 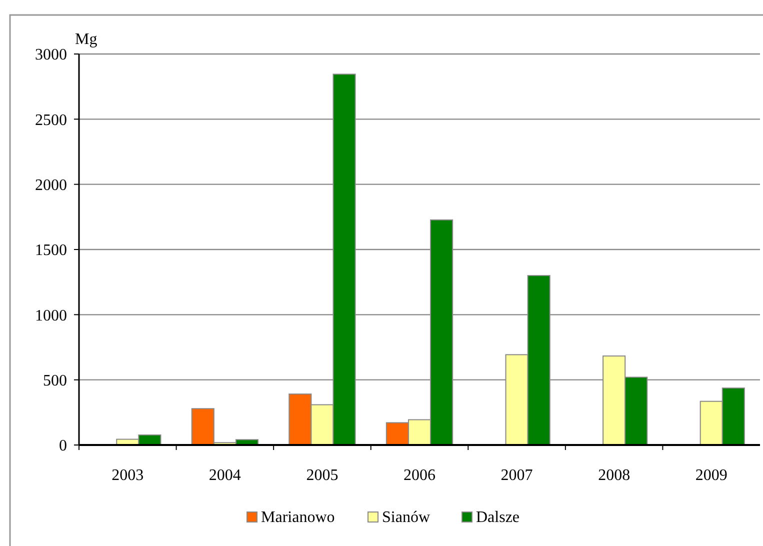 What do you see at coordinates (516, 475) in the screenshot?
I see `x-tick-label: 2007` at bounding box center [516, 475].